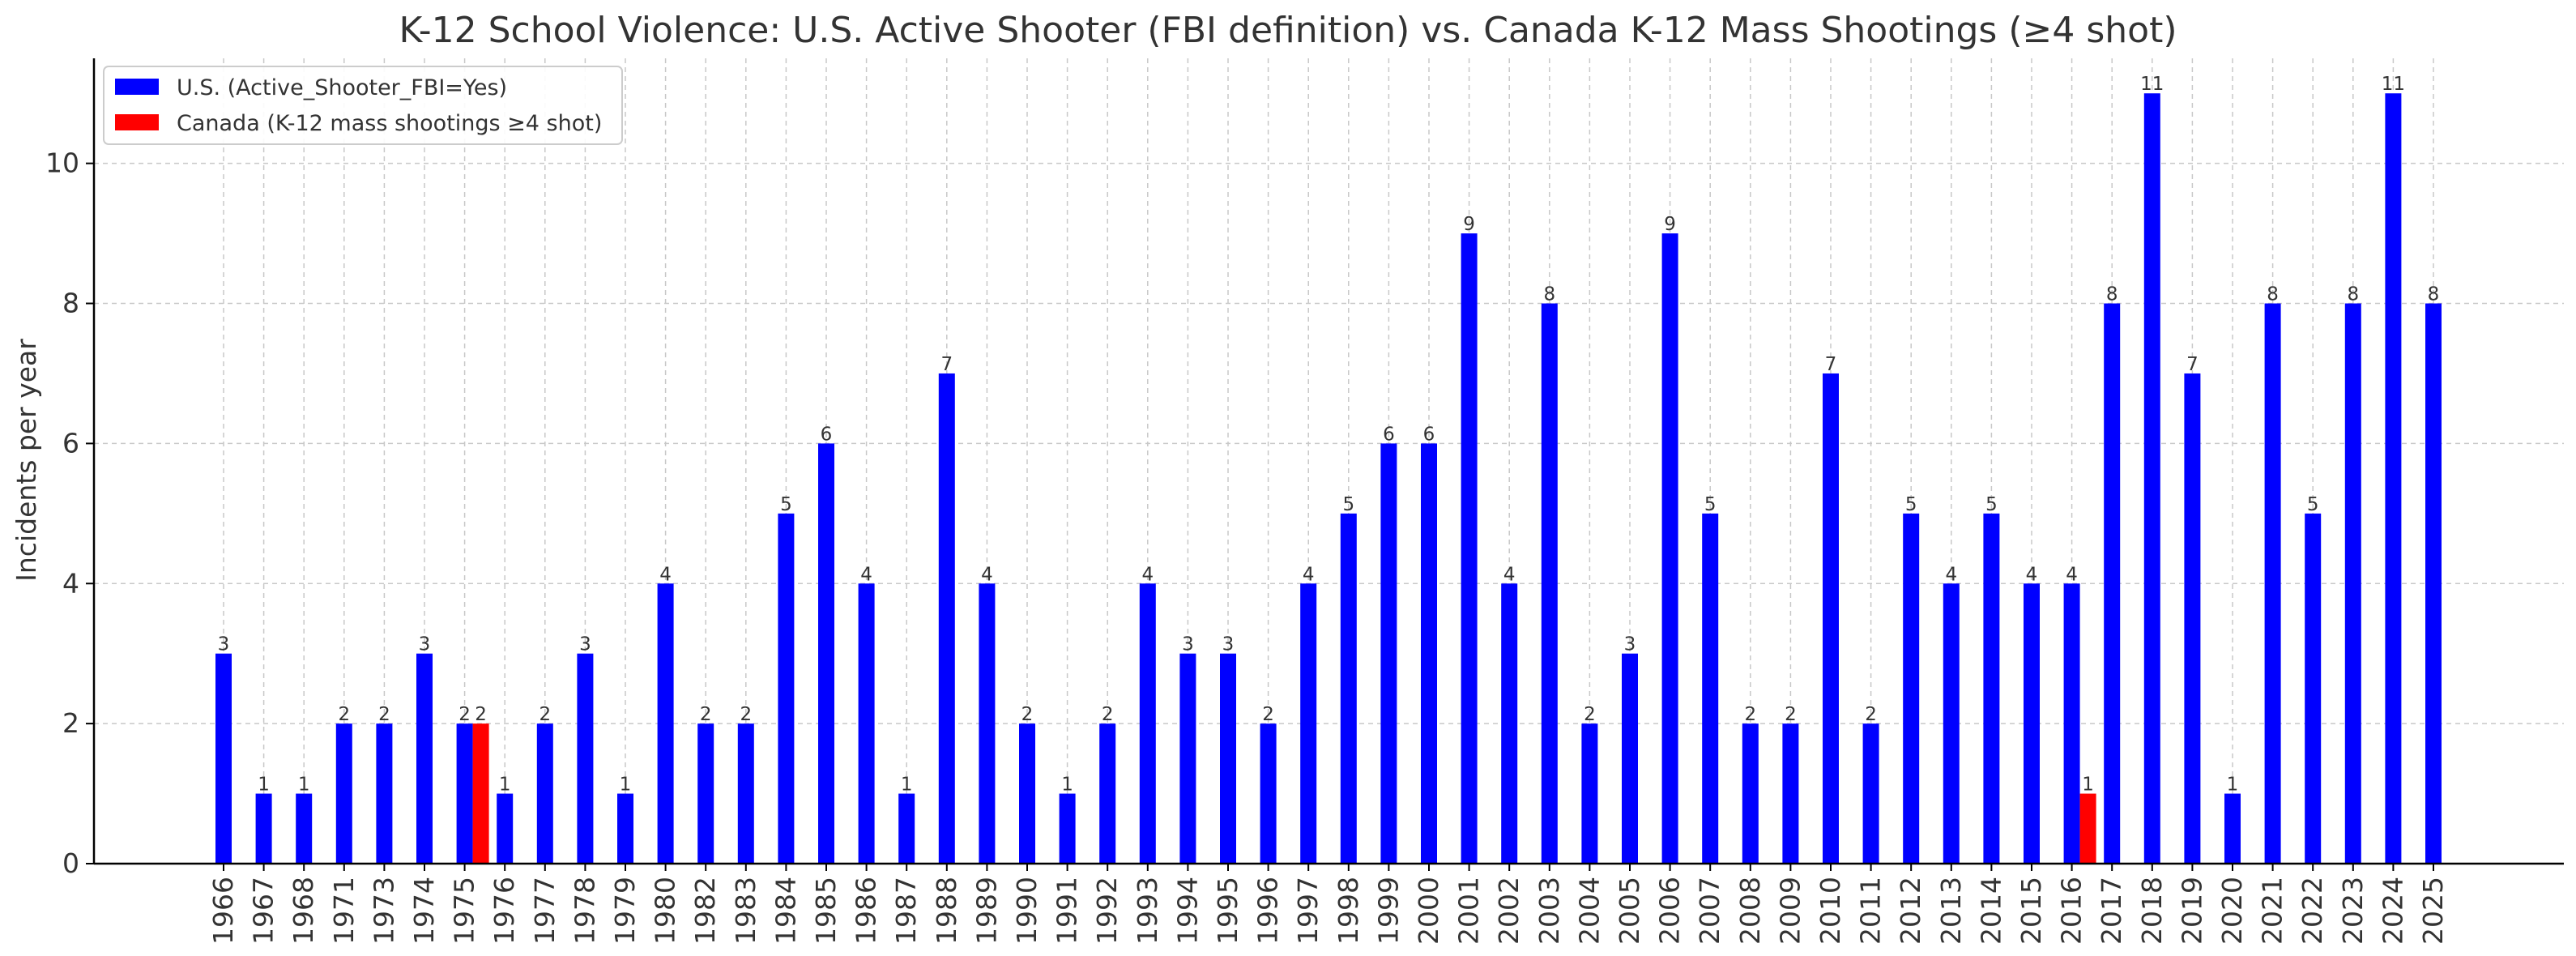  I want to click on data-label-us-2023: 8, so click(2353, 294).